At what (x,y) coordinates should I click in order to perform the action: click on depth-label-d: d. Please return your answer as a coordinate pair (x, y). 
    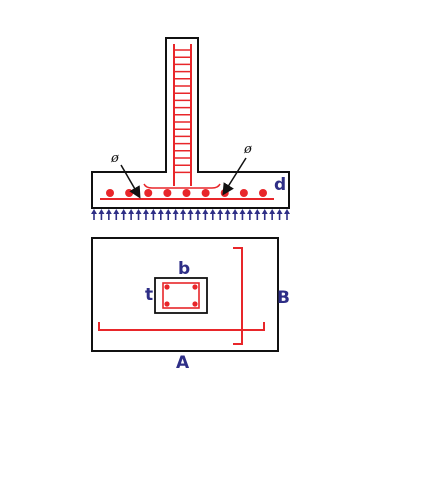
    Looking at the image, I should click on (280, 185).